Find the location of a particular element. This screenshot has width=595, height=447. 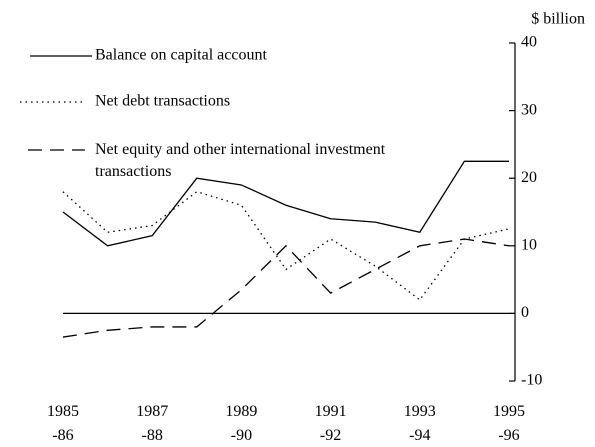

y-tick-label: 10 is located at coordinates (529, 244).